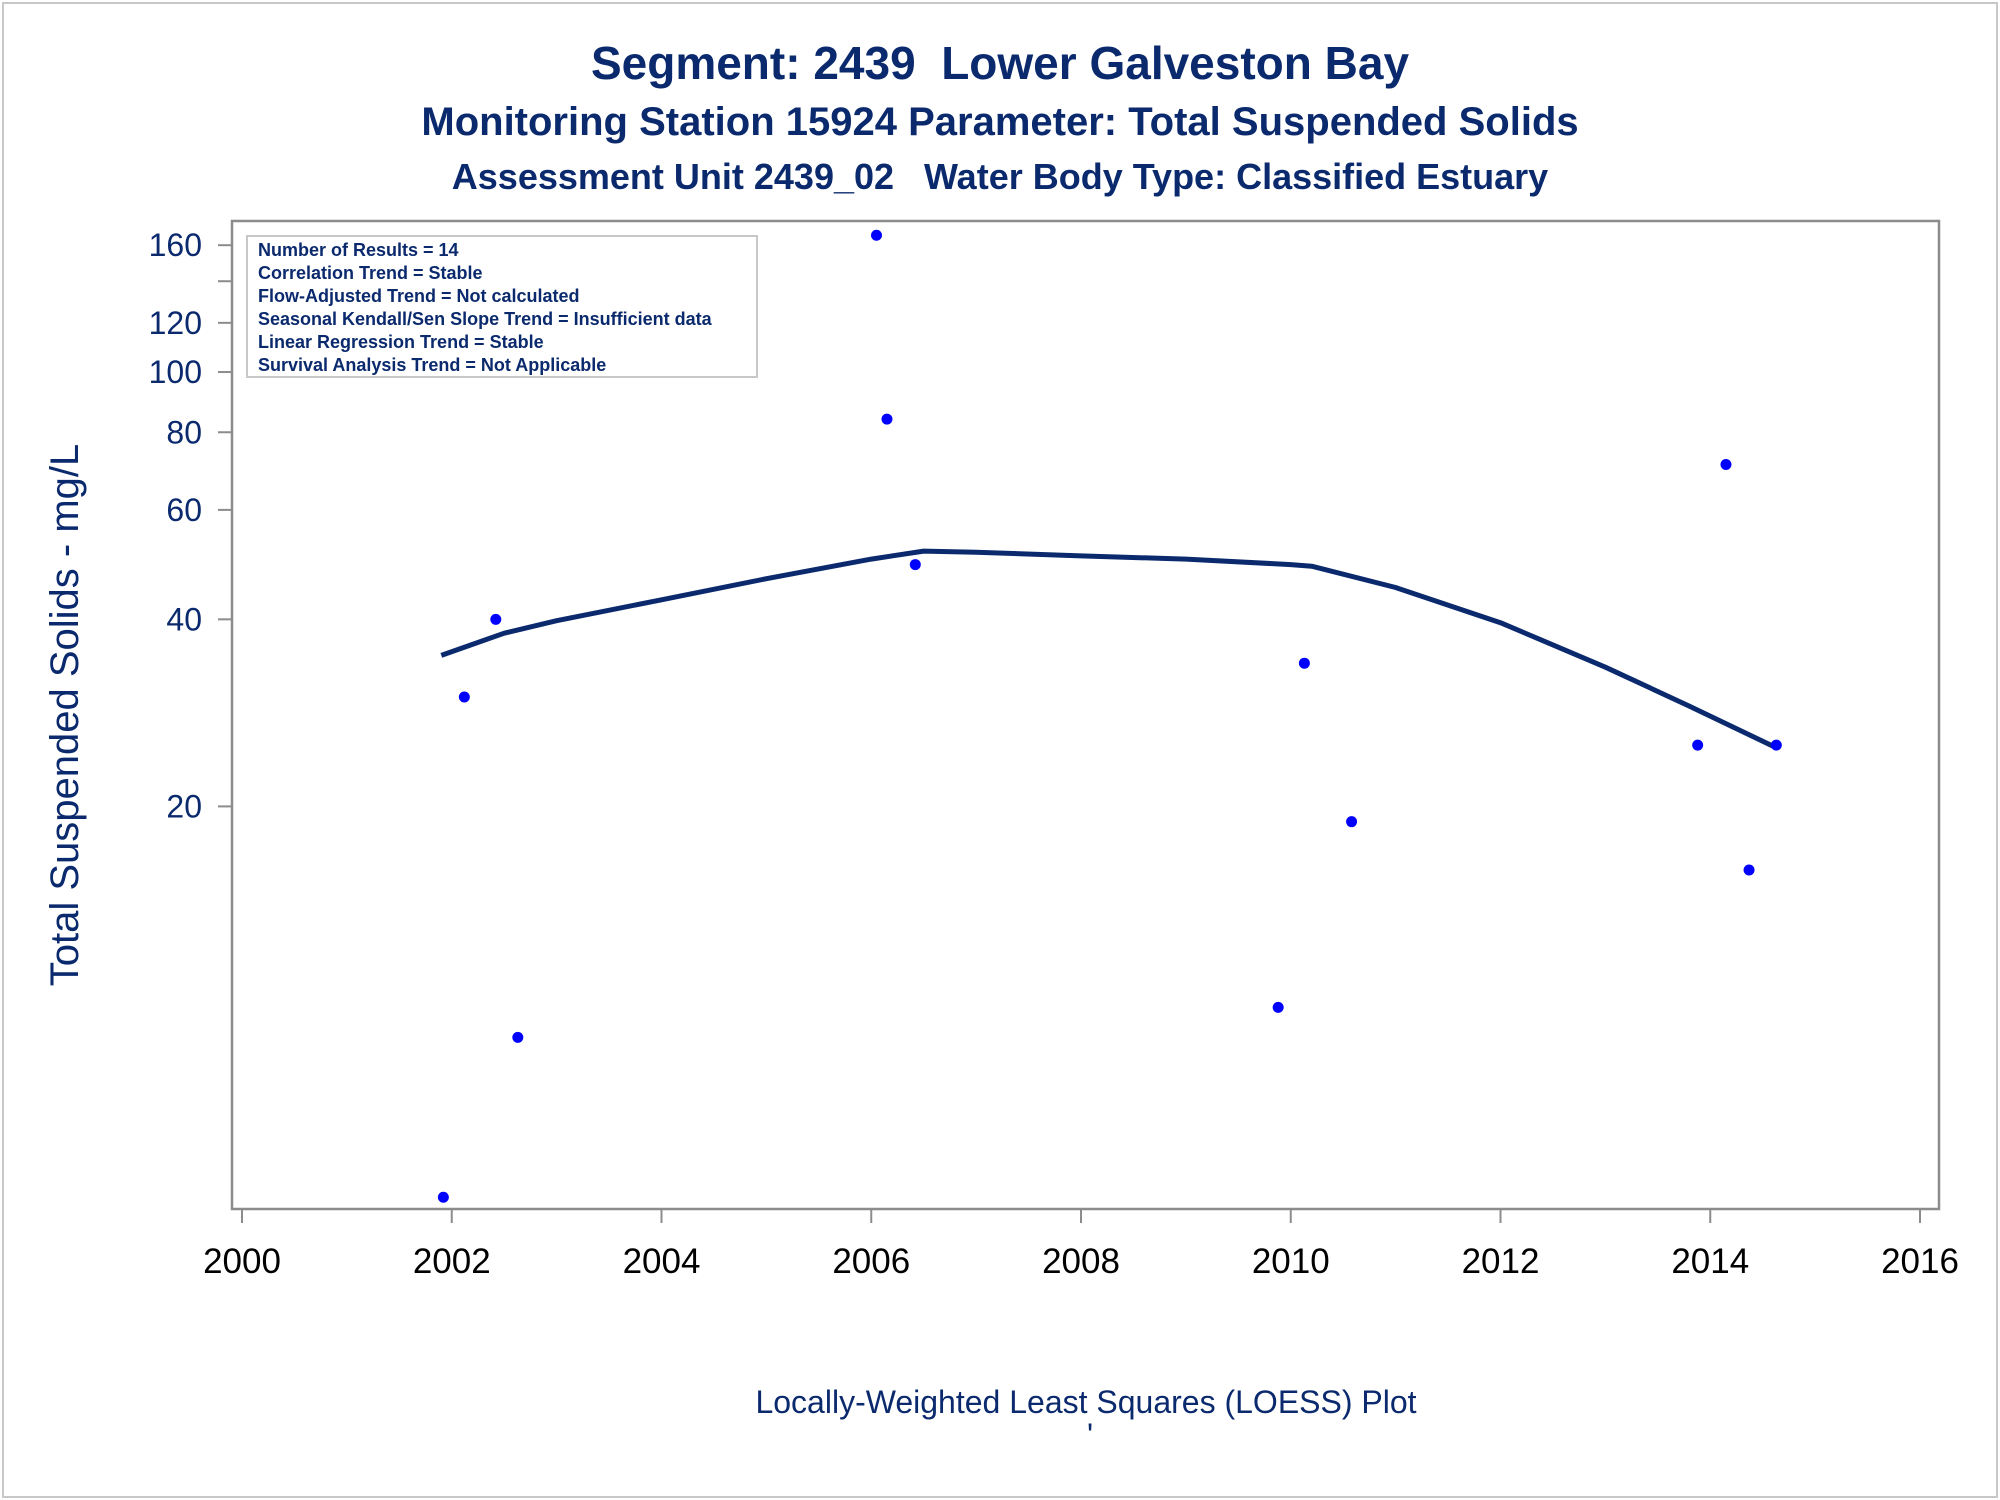 The height and width of the screenshot is (1500, 2000). Describe the element at coordinates (1291, 1261) in the screenshot. I see `x-tick-label: 2010` at that location.